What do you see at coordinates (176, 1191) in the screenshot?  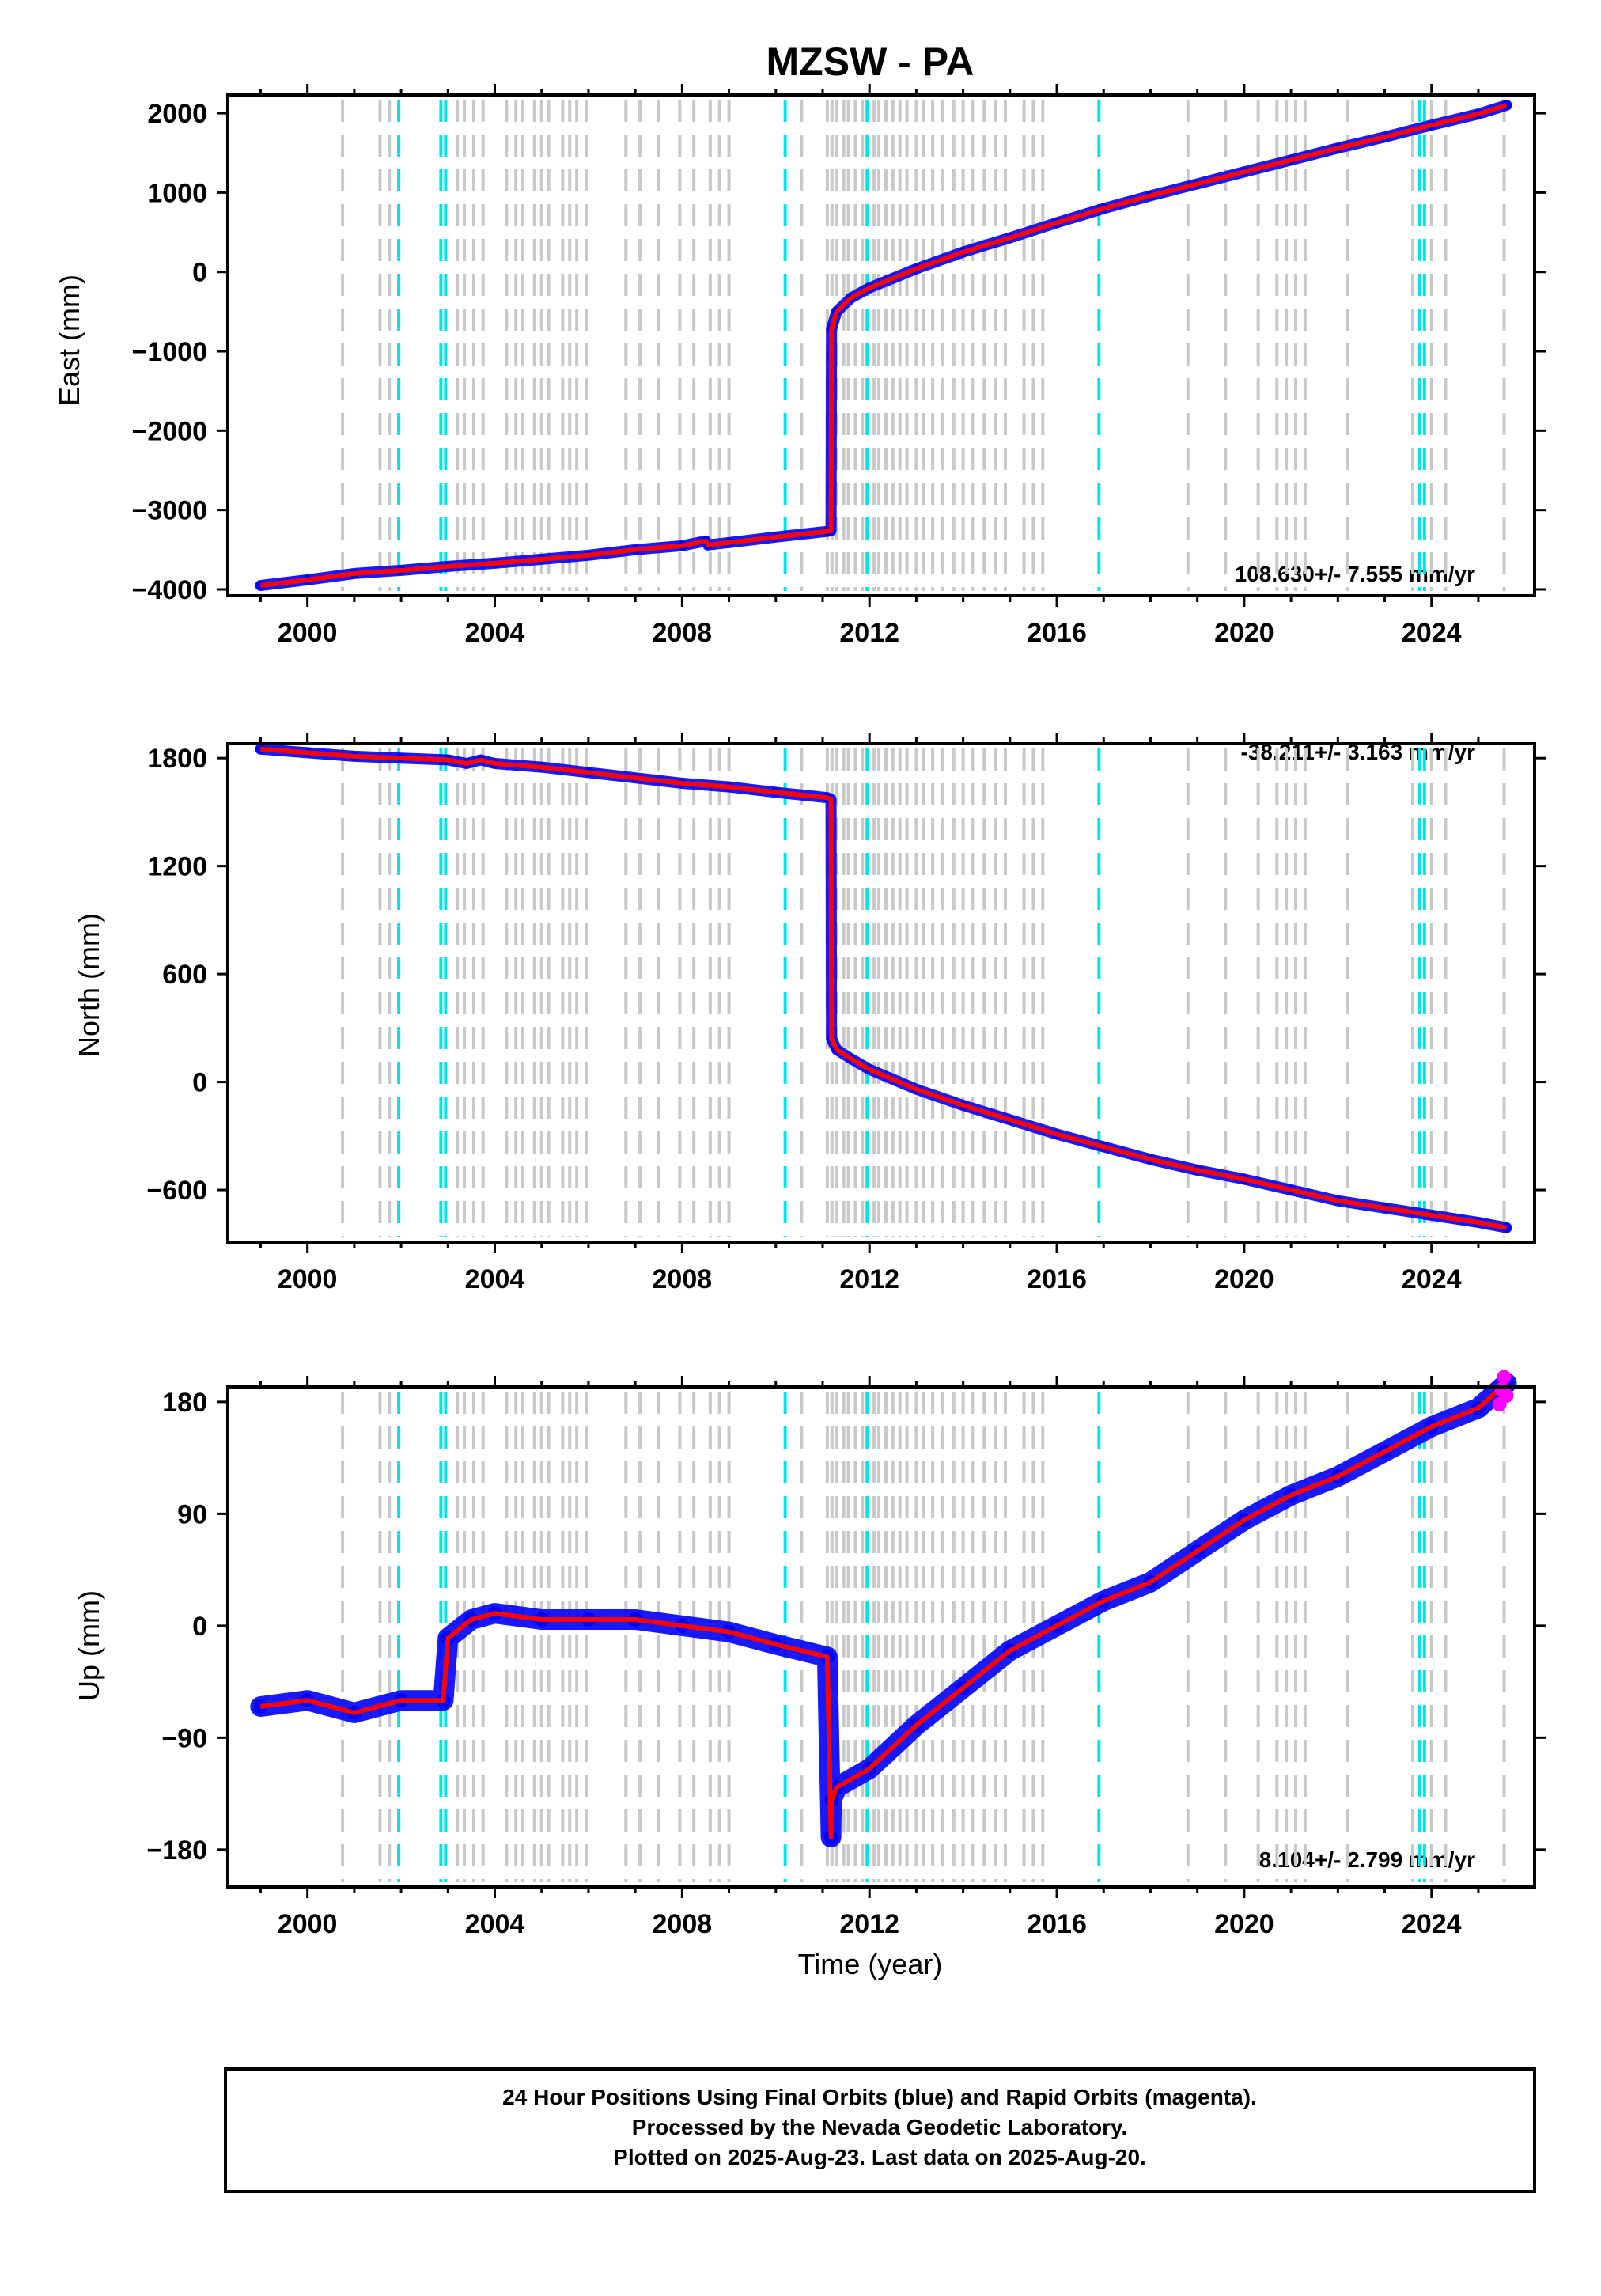 I see `north-y-tick-label: −600` at bounding box center [176, 1191].